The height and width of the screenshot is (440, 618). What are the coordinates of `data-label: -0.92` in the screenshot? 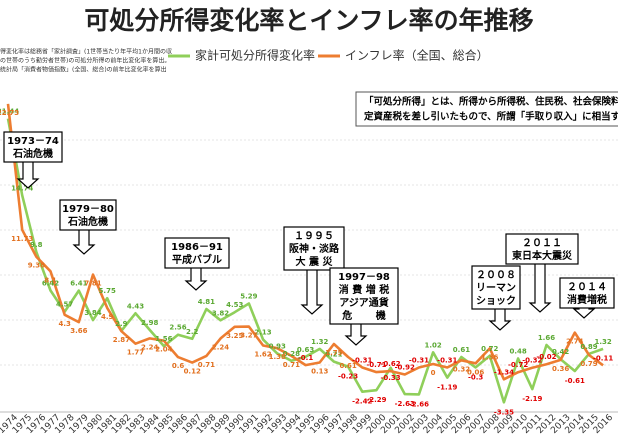 It's located at (405, 368).